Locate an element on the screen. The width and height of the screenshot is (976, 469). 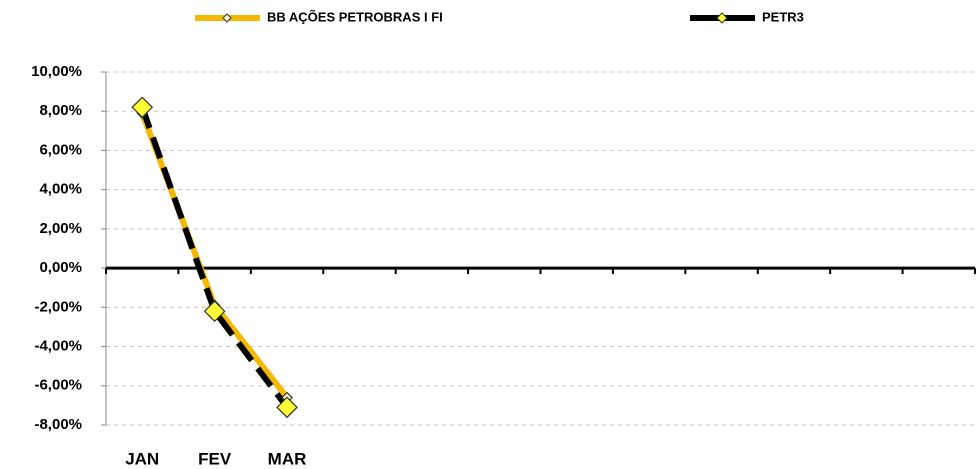
legend-label: BB AÇÕES PETROBRAS I FI is located at coordinates (355, 16).